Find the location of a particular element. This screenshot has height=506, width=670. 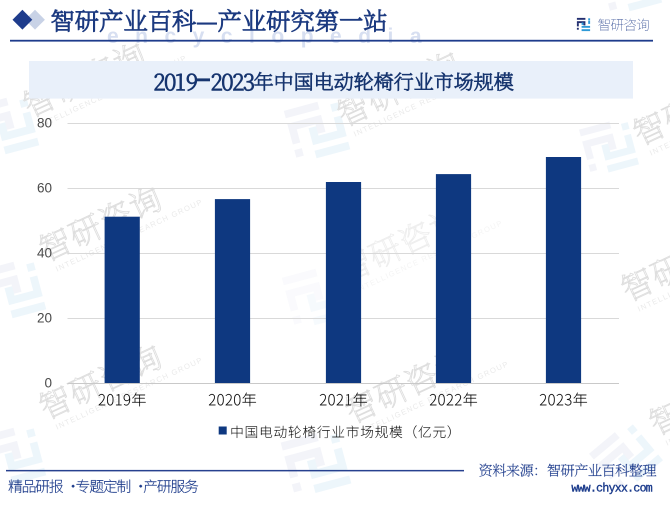

svg-text: 20 is located at coordinates (44, 318).